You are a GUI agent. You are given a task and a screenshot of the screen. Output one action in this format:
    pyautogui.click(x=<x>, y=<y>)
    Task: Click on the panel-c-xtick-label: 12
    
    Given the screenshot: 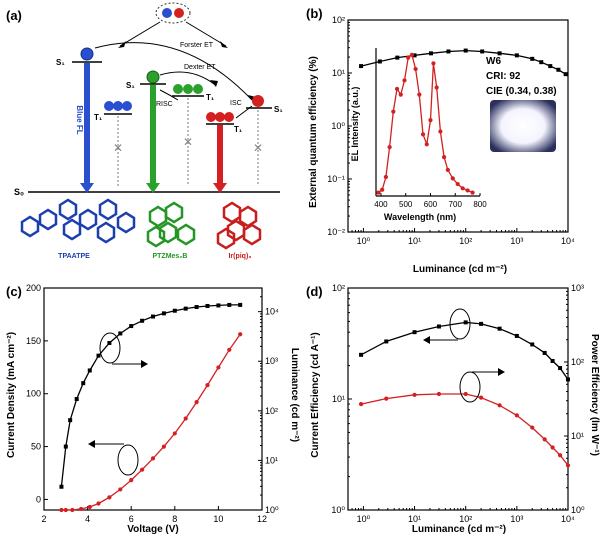 What is the action you would take?
    pyautogui.click(x=262, y=519)
    